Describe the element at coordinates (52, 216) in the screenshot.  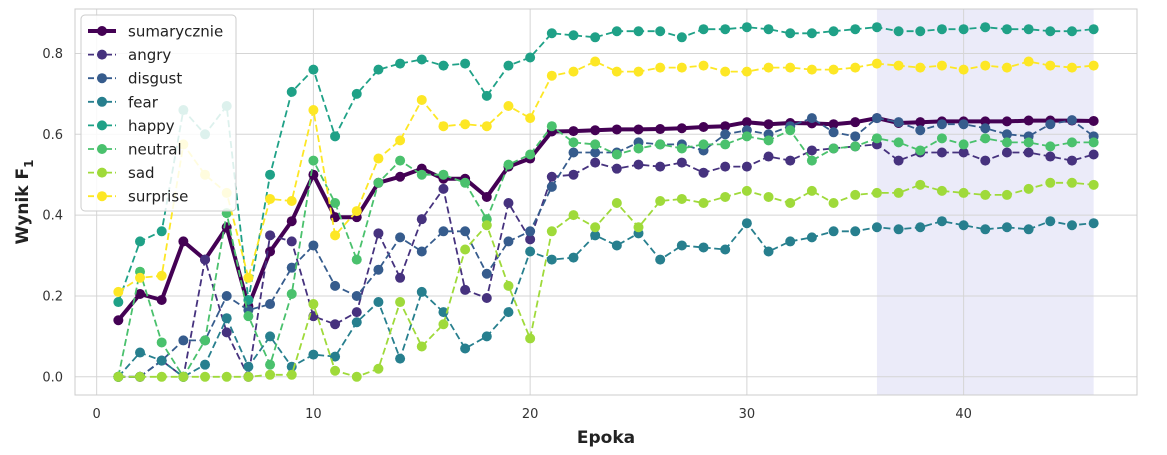
I see `y-tick-label: 0.4` at that location.